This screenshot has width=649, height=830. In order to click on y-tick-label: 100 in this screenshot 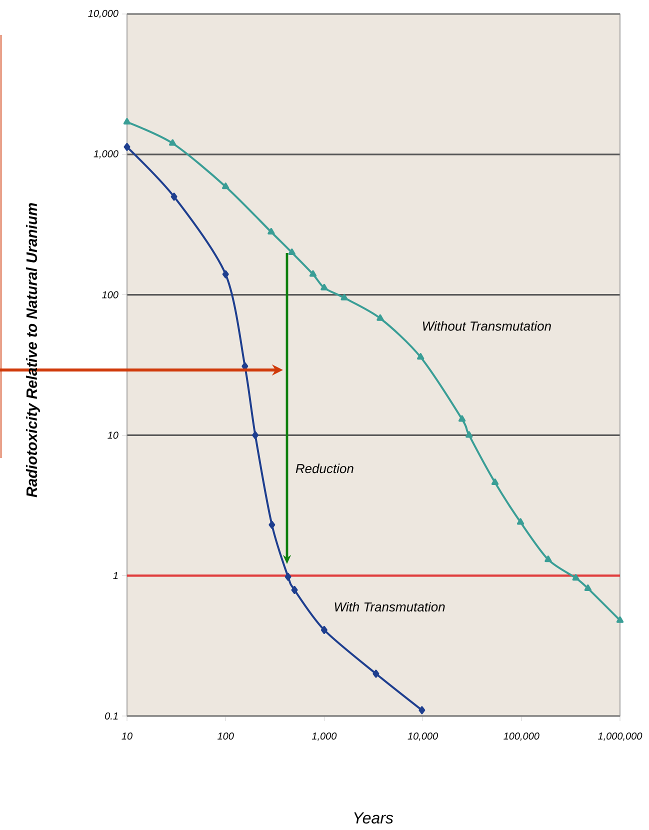, I will do `click(110, 294)`.